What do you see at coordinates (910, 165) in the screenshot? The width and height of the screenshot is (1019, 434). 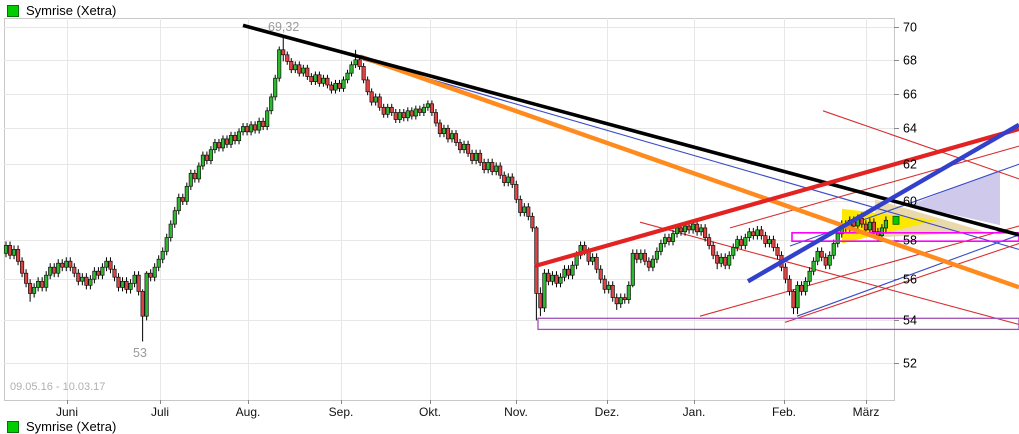 I see `y-axis-label: 62` at bounding box center [910, 165].